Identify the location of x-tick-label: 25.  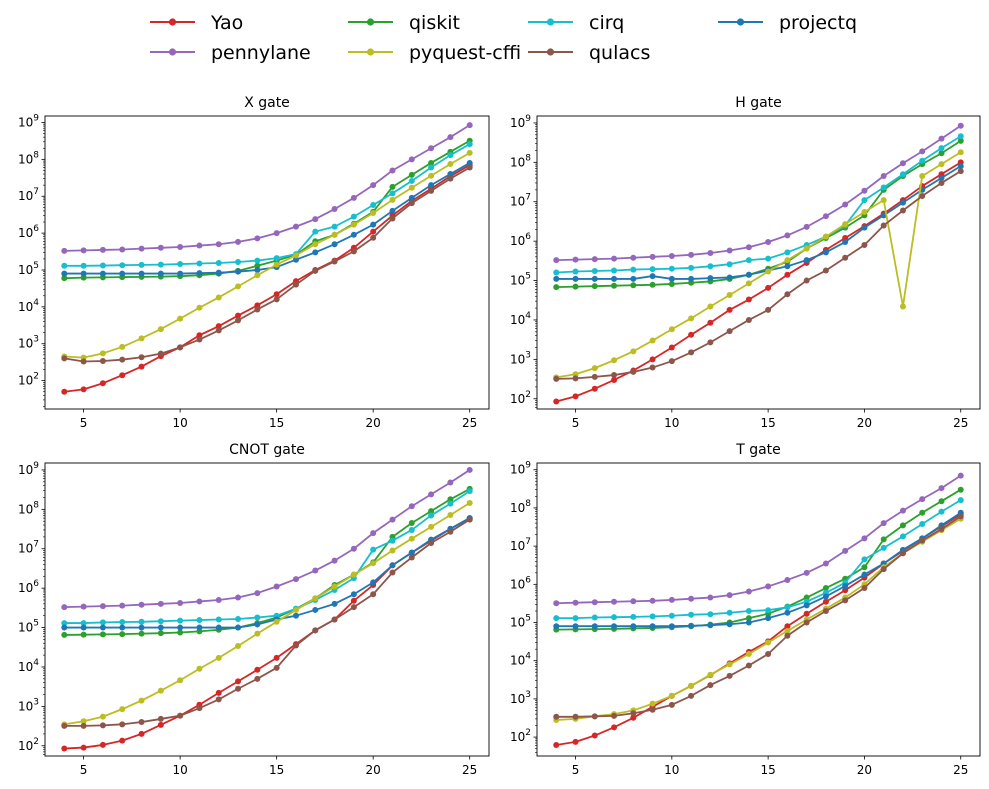
(469, 423).